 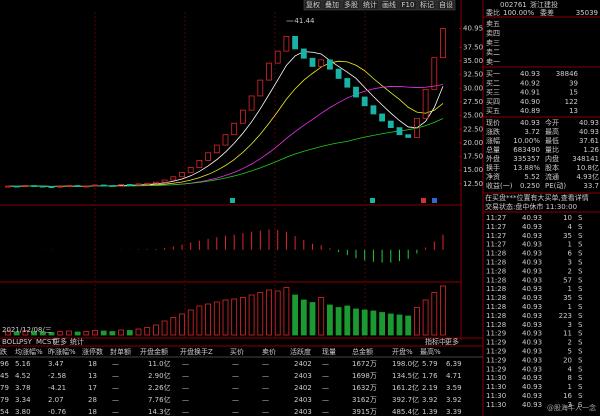 What do you see at coordinates (552, 122) in the screenshot?
I see `stat-label: 今开` at bounding box center [552, 122].